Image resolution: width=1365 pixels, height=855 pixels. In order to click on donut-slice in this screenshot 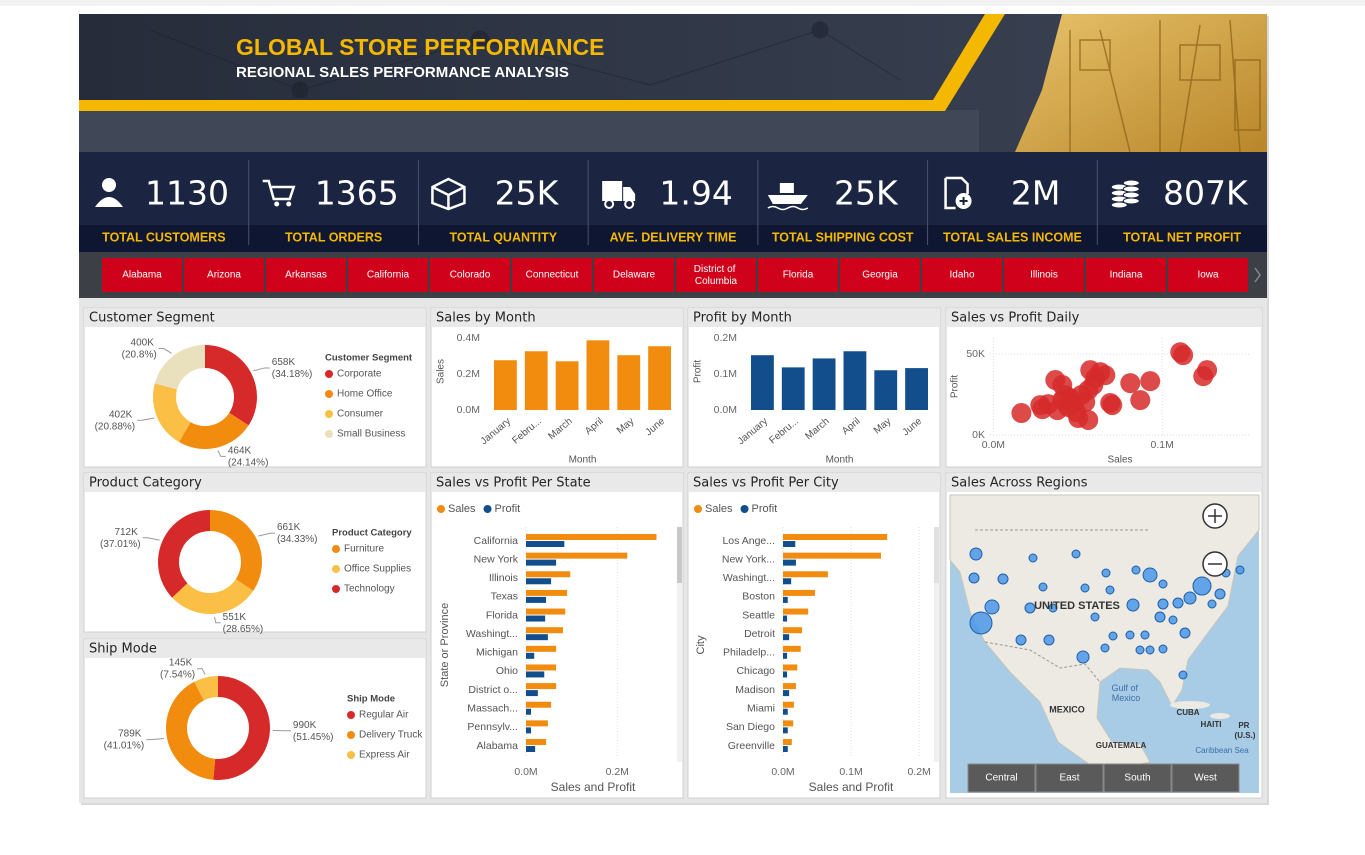, I will do `click(214, 430)`.